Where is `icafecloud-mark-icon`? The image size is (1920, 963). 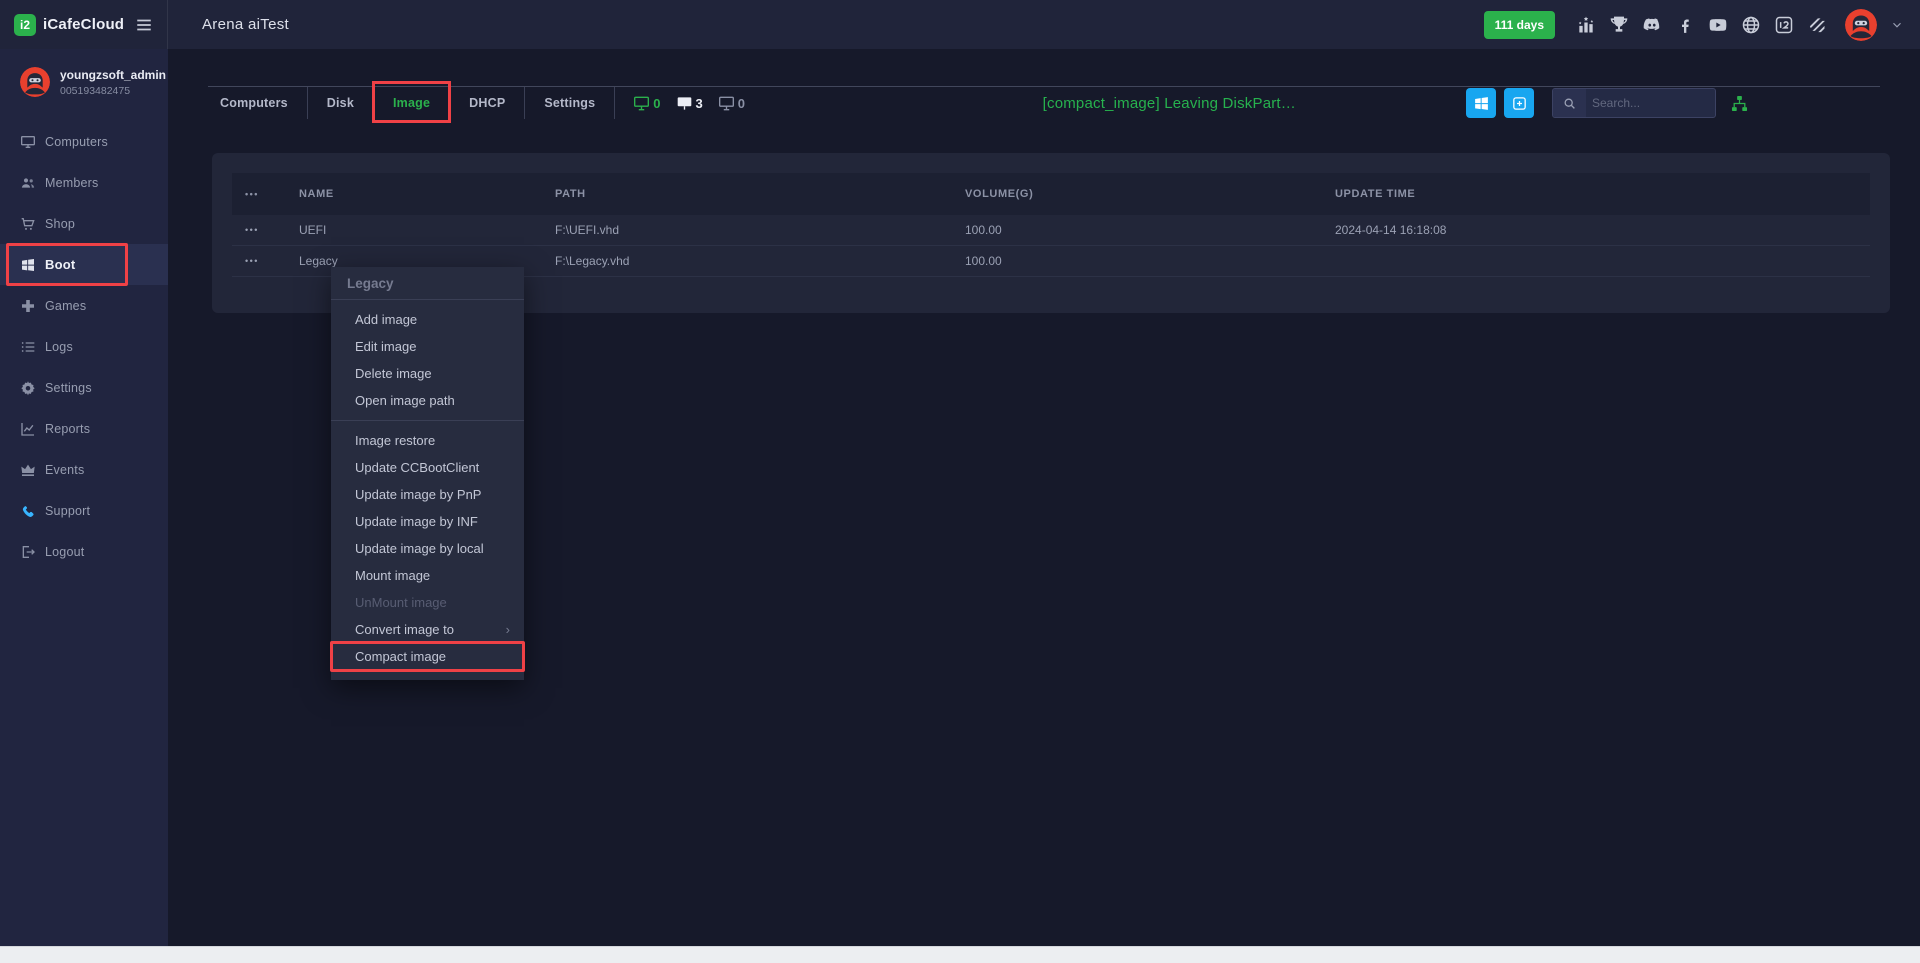
icafecloud-mark-icon is located at coordinates (1784, 25).